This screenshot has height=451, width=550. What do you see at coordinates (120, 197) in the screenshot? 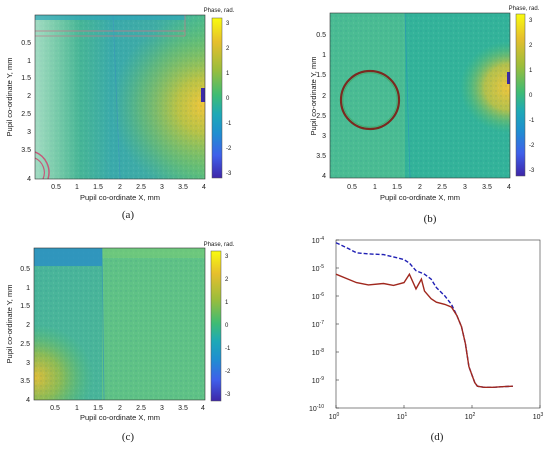
I see `panel-a-xlabel: Pupil co-ordinate X, mm` at bounding box center [120, 197].